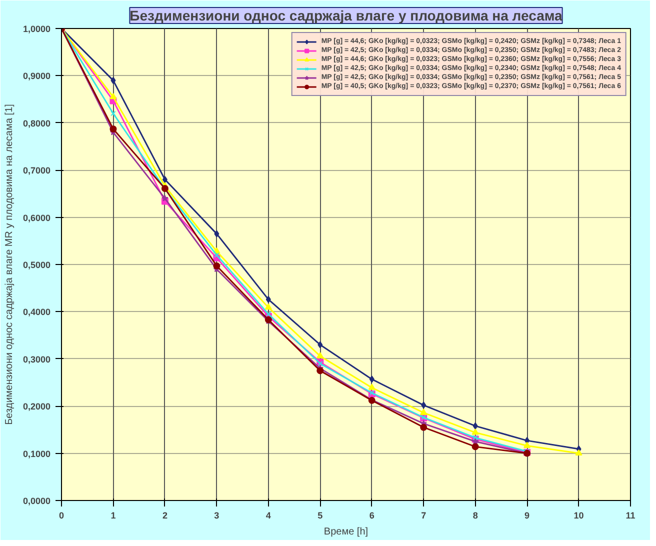 The height and width of the screenshot is (546, 656). I want to click on x-tick-label: 8, so click(475, 515).